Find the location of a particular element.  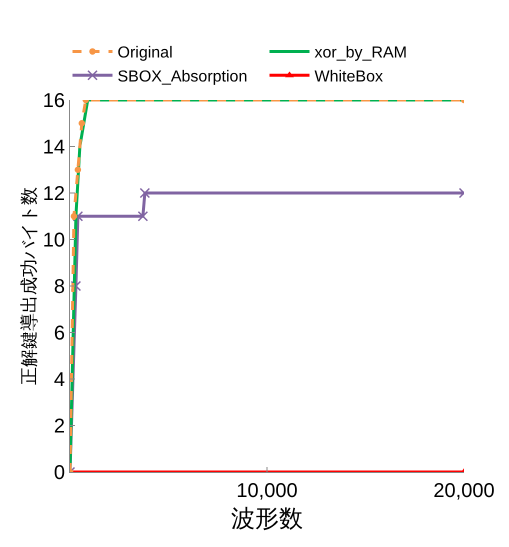

legend-label: WhiteBox is located at coordinates (348, 77).